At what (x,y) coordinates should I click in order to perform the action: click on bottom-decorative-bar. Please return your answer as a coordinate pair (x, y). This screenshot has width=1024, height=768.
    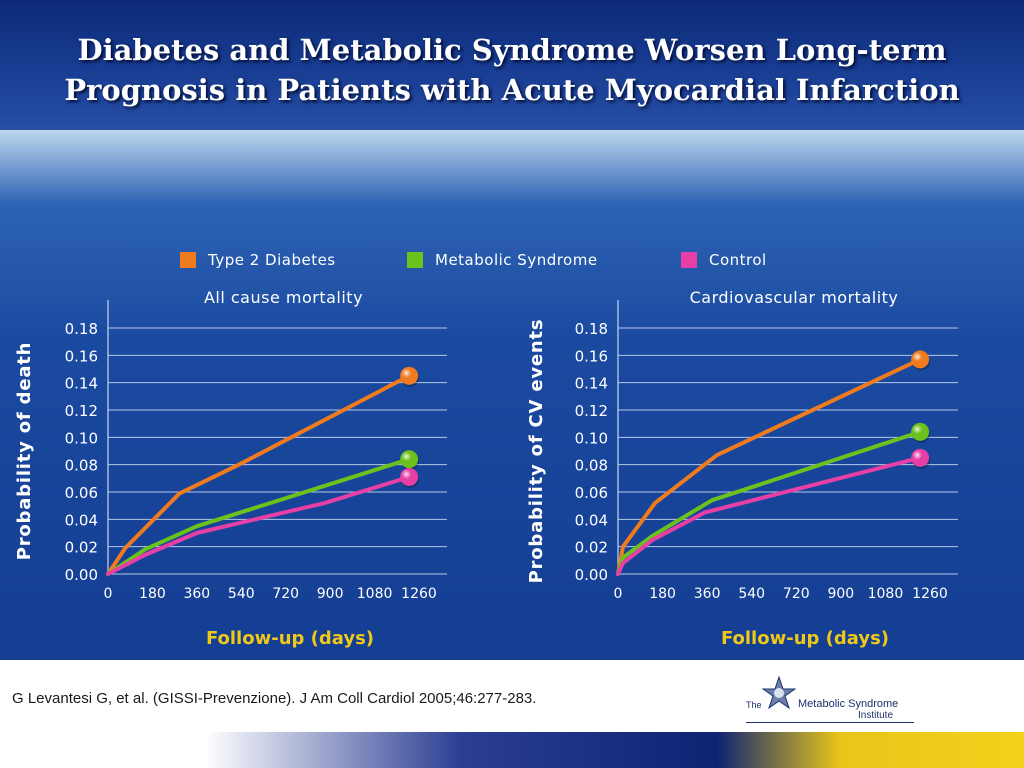
    Looking at the image, I should click on (512, 750).